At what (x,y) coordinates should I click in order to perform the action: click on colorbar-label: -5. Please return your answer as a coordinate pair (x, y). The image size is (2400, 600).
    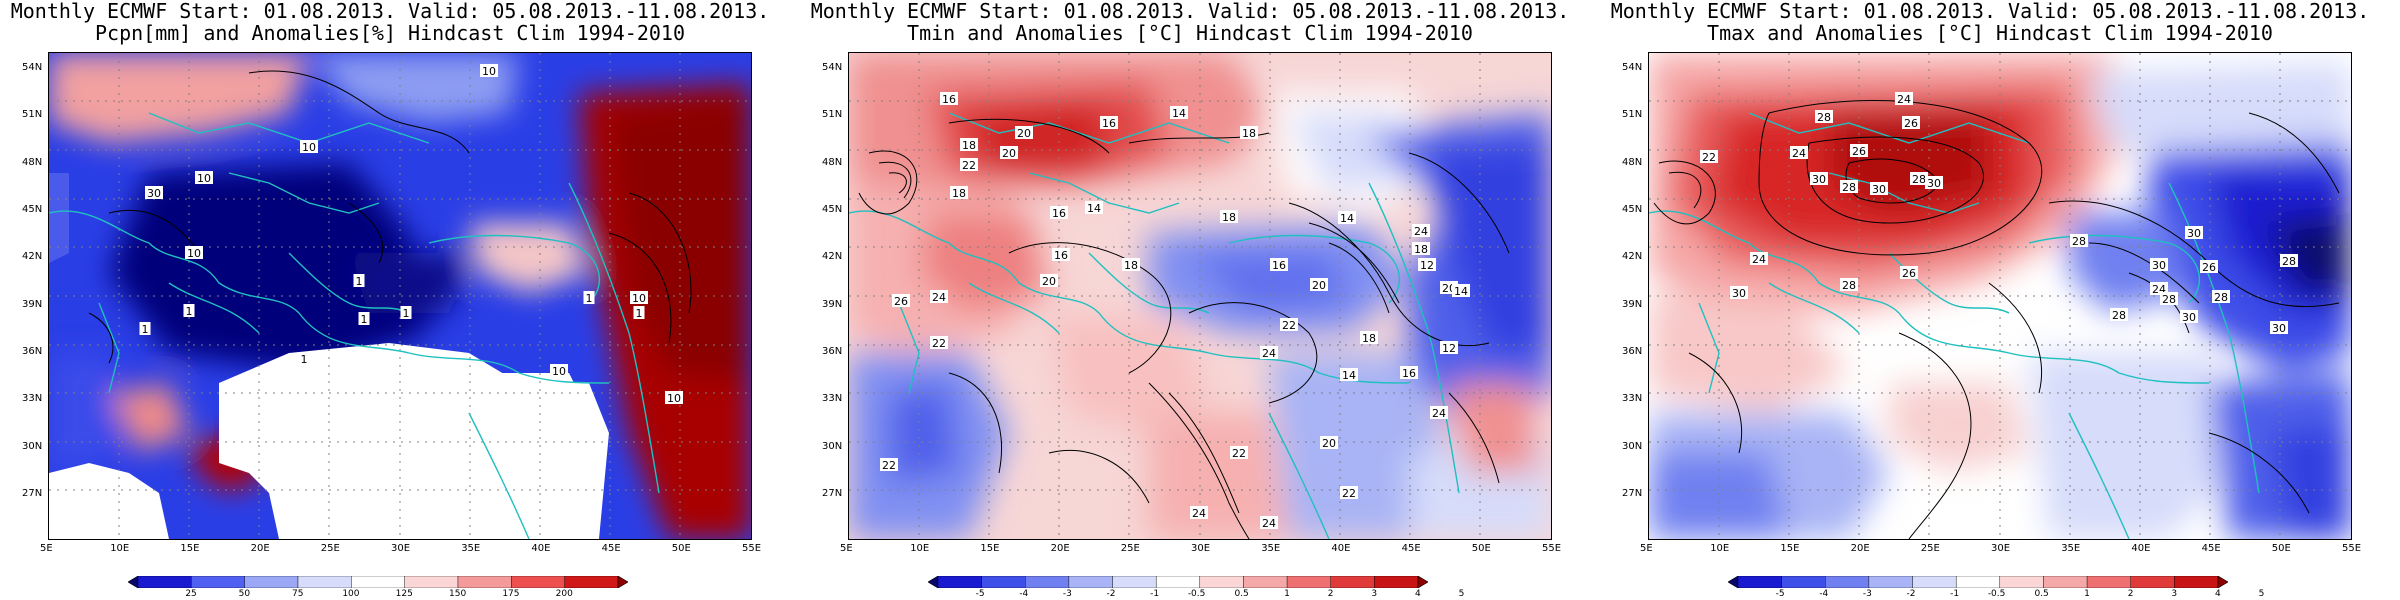
    Looking at the image, I should click on (980, 594).